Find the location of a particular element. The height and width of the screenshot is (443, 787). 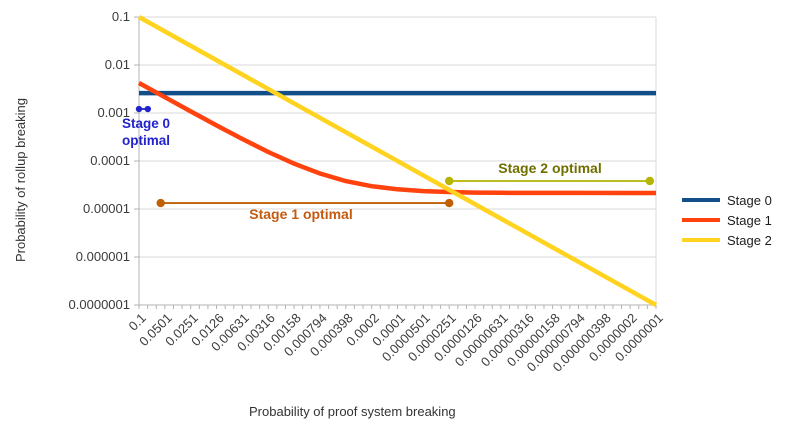

annotation-stage0-optimal-line1: Stage 0 is located at coordinates (146, 123).